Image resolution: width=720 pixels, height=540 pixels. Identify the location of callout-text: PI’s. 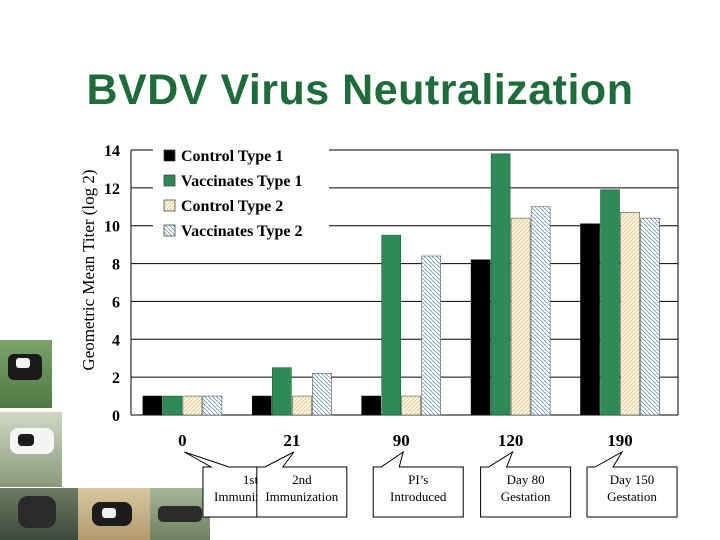
(418, 479).